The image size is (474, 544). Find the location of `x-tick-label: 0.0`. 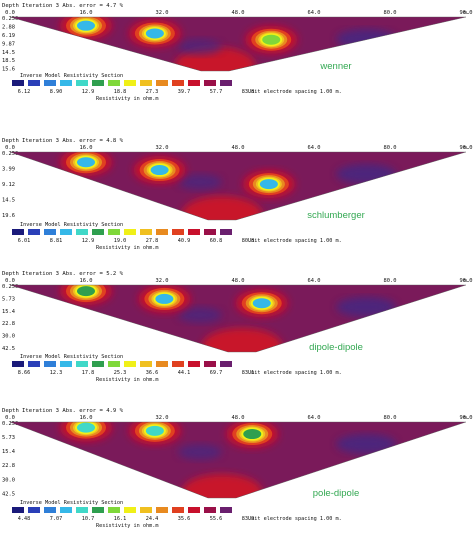

x-tick-label: 0.0 is located at coordinates (10, 281).